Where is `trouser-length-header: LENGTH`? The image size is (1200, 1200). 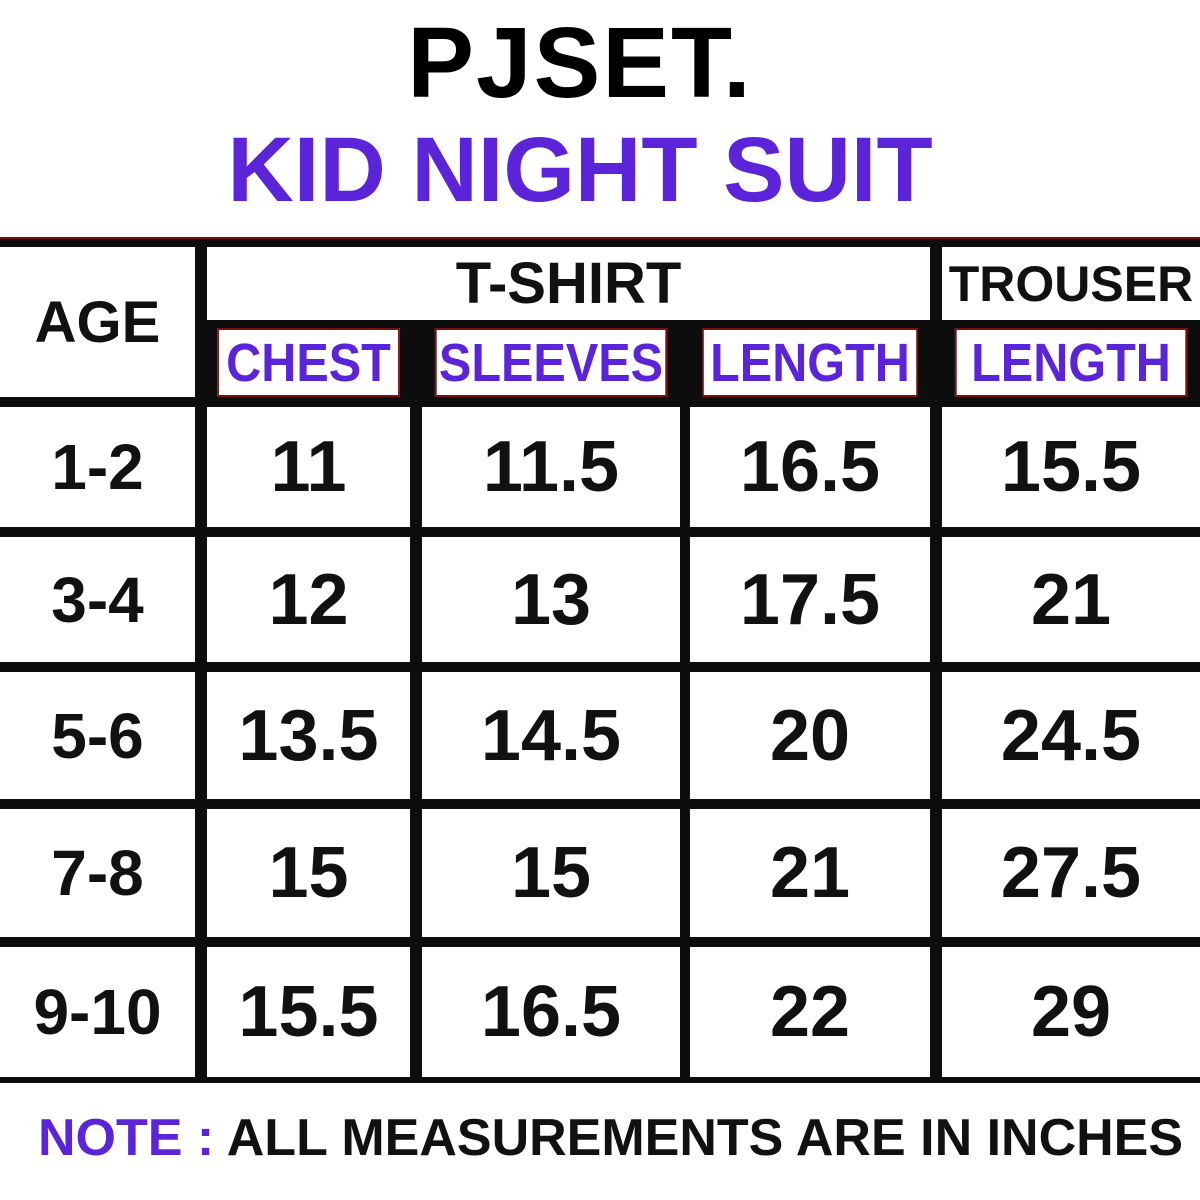 trouser-length-header: LENGTH is located at coordinates (1071, 362).